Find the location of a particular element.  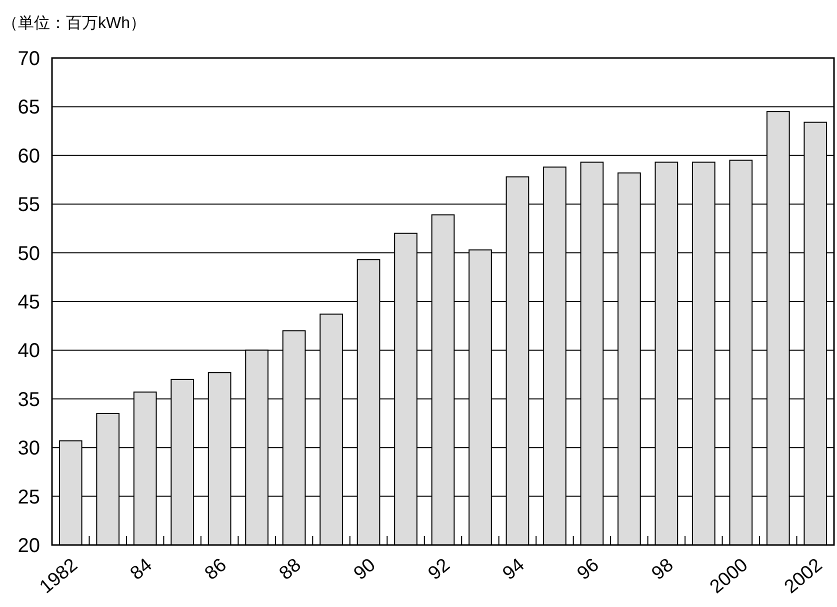

y-tick-label: 35 is located at coordinates (29, 399).